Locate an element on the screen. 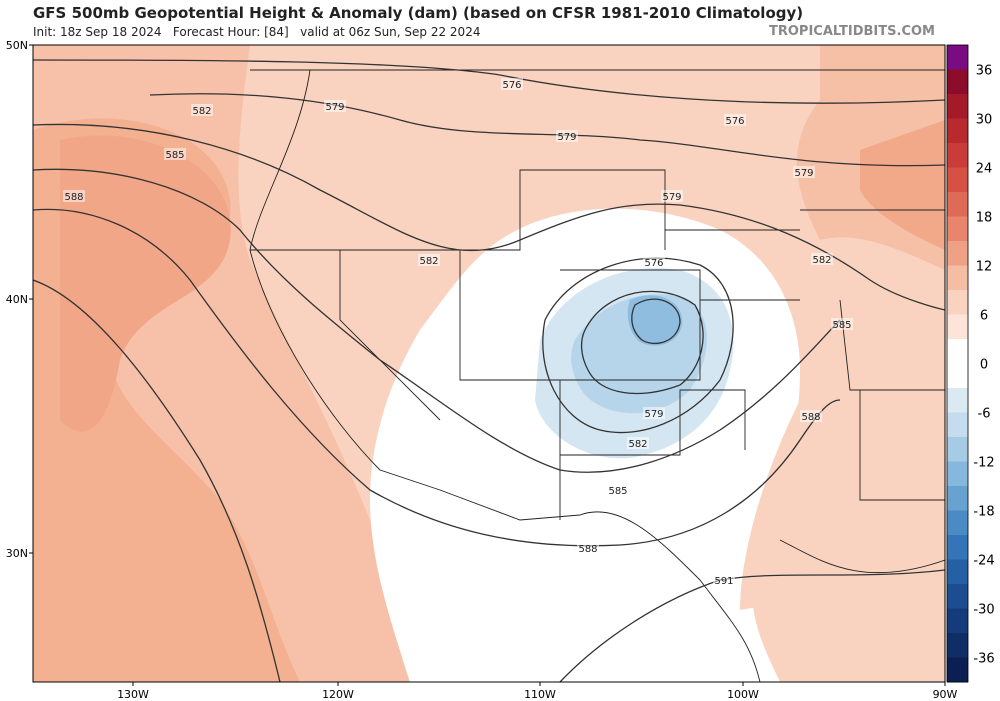  longitude-label: 130W is located at coordinates (133, 694).